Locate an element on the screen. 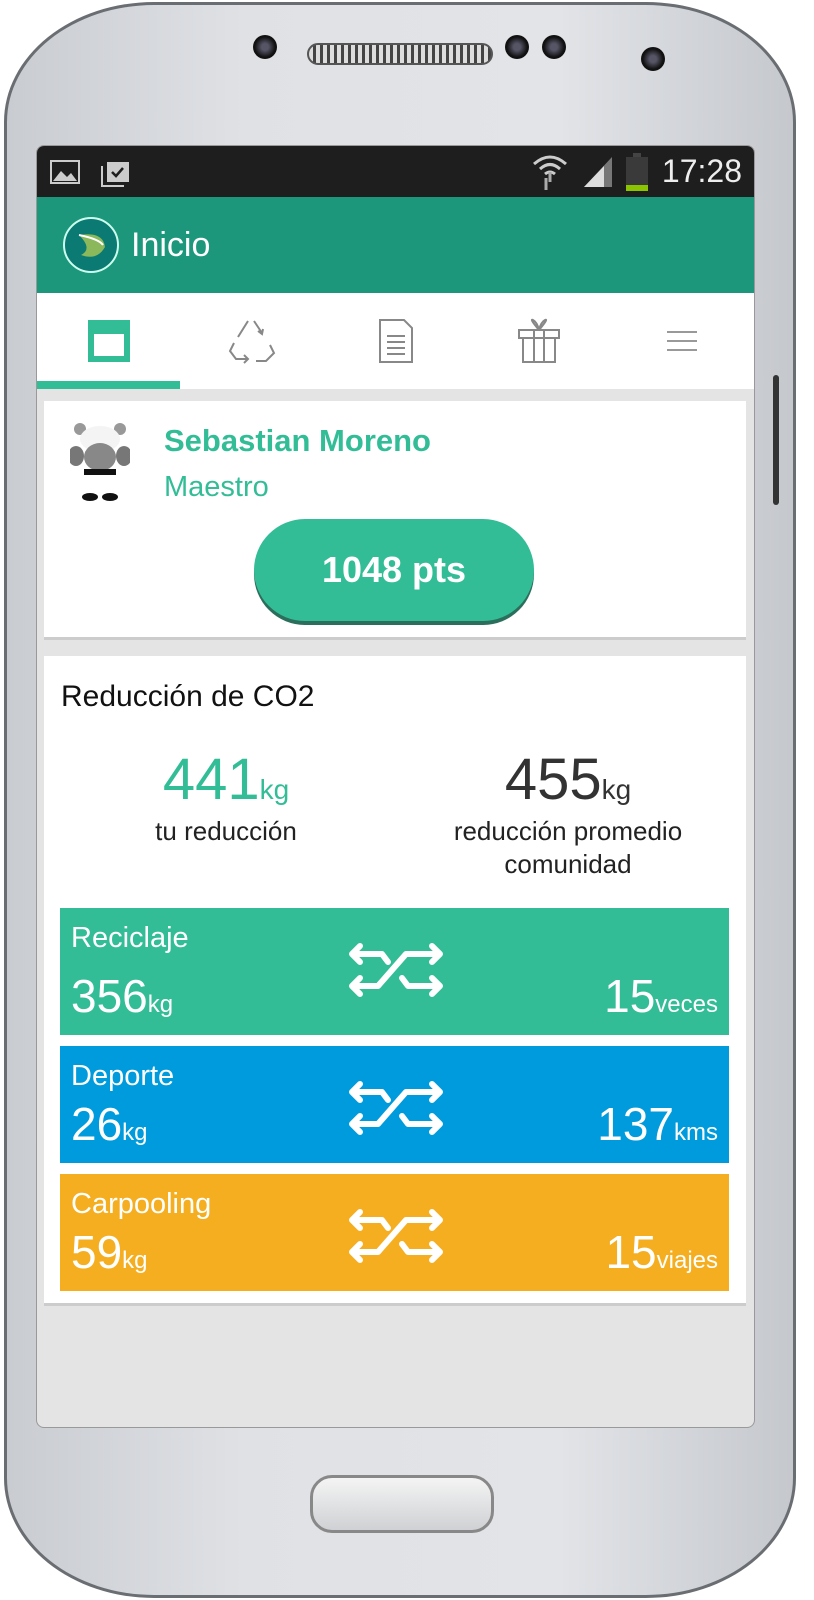 The image size is (814, 1600). category-name: Deporte is located at coordinates (123, 1076).